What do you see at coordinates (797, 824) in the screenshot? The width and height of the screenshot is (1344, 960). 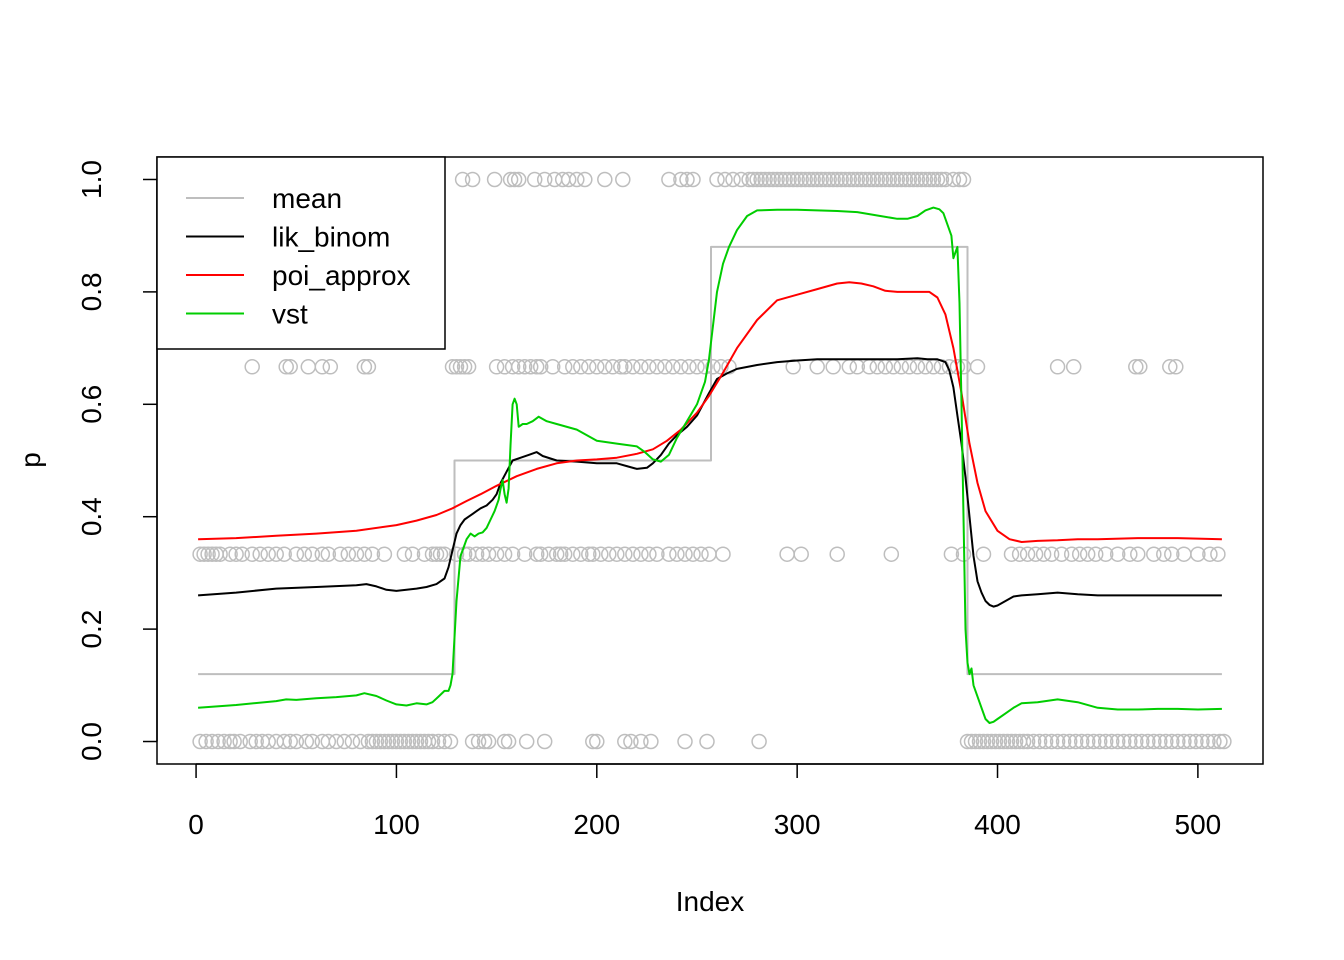 I see `x-tick-label: 300` at bounding box center [797, 824].